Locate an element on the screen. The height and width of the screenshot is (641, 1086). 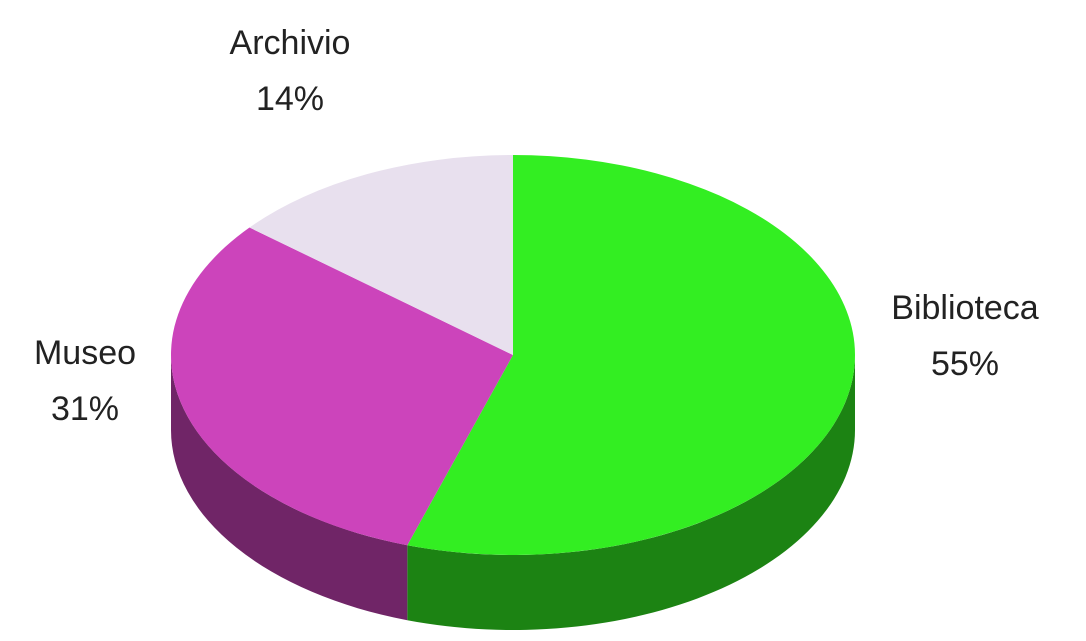
slice-value-label: 31% is located at coordinates (85, 409).